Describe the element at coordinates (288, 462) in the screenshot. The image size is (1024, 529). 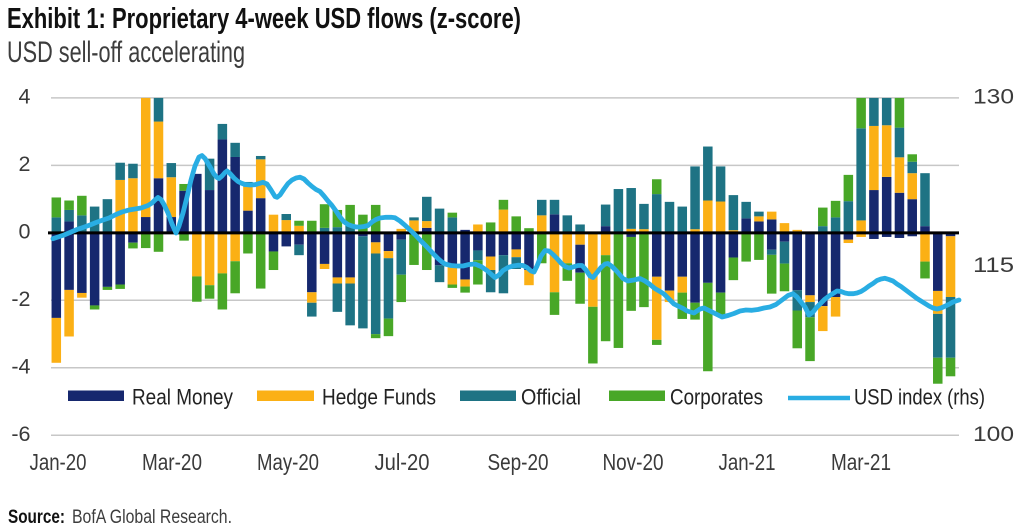
I see `svg-text: May-20` at that location.